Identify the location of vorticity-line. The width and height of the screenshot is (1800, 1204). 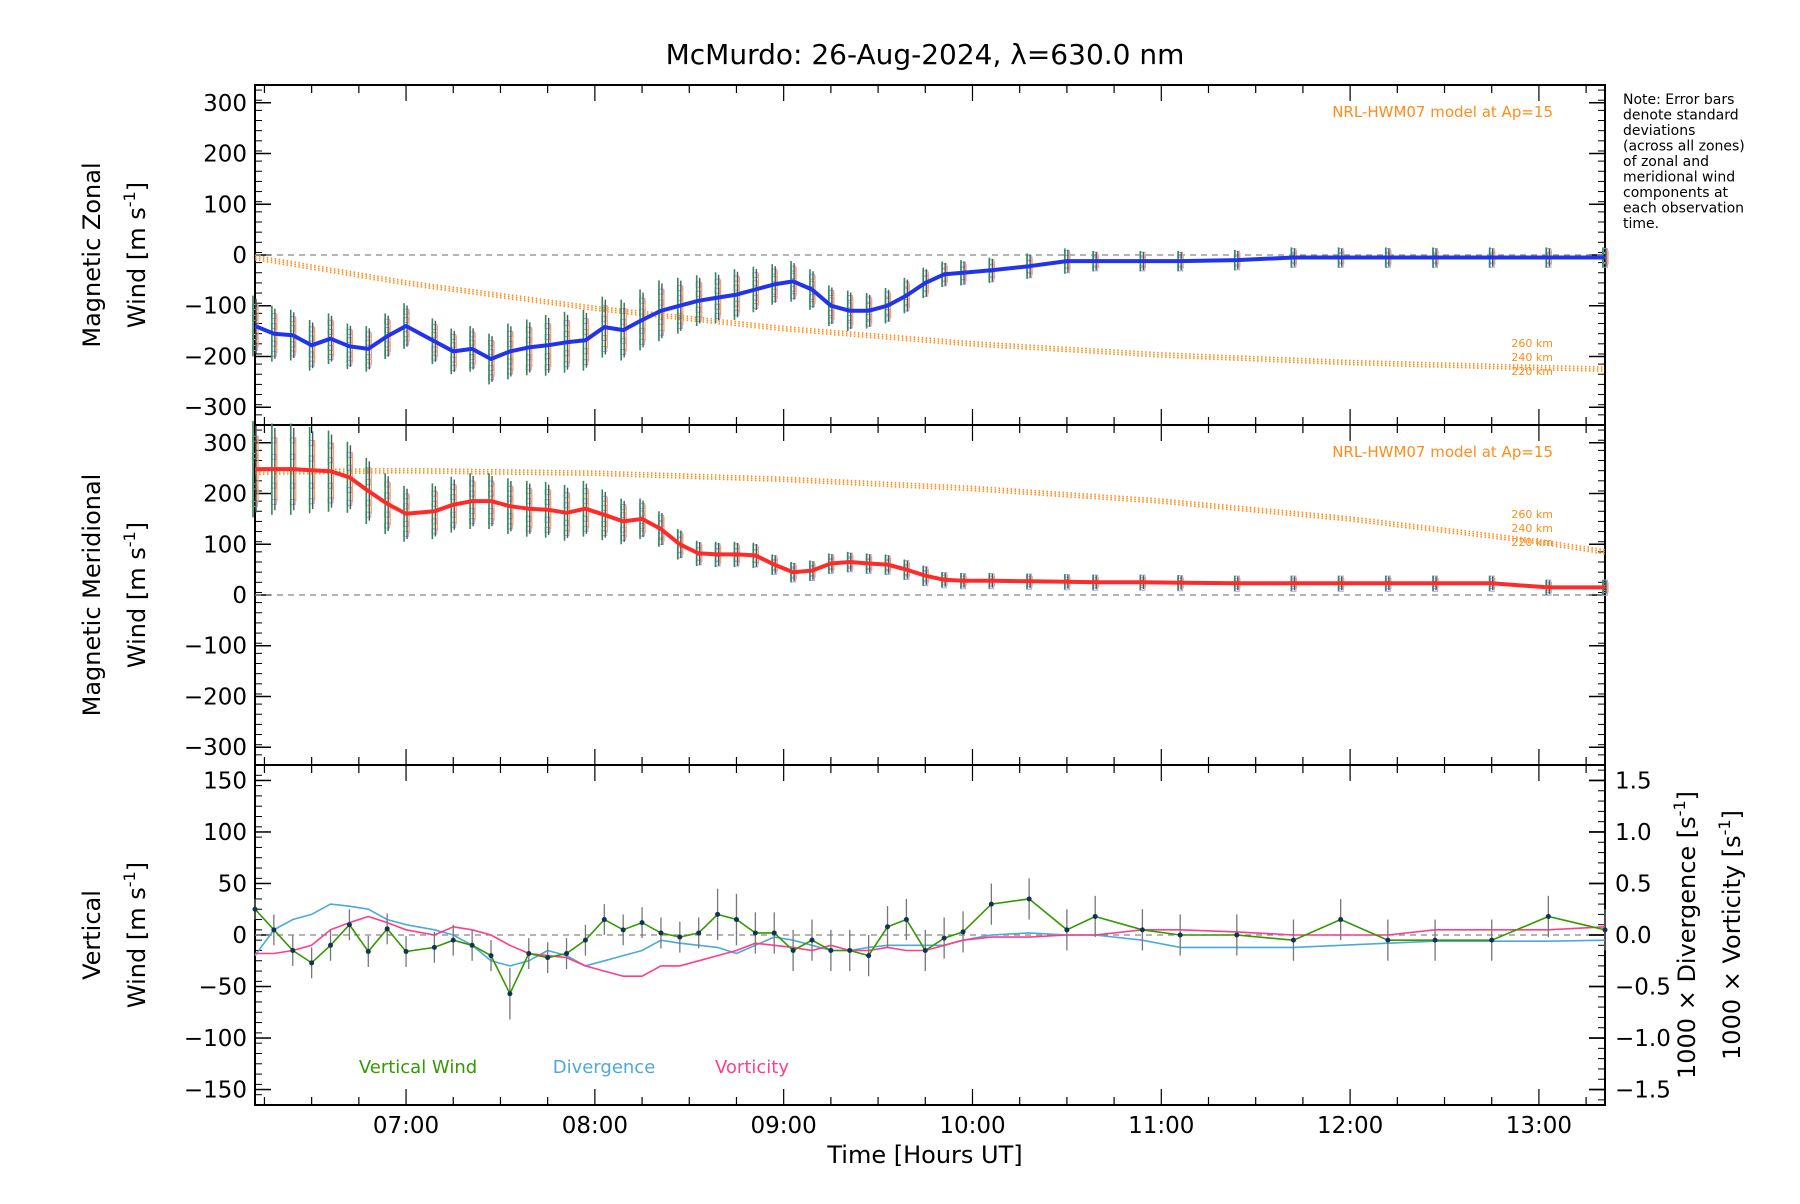
(930, 946).